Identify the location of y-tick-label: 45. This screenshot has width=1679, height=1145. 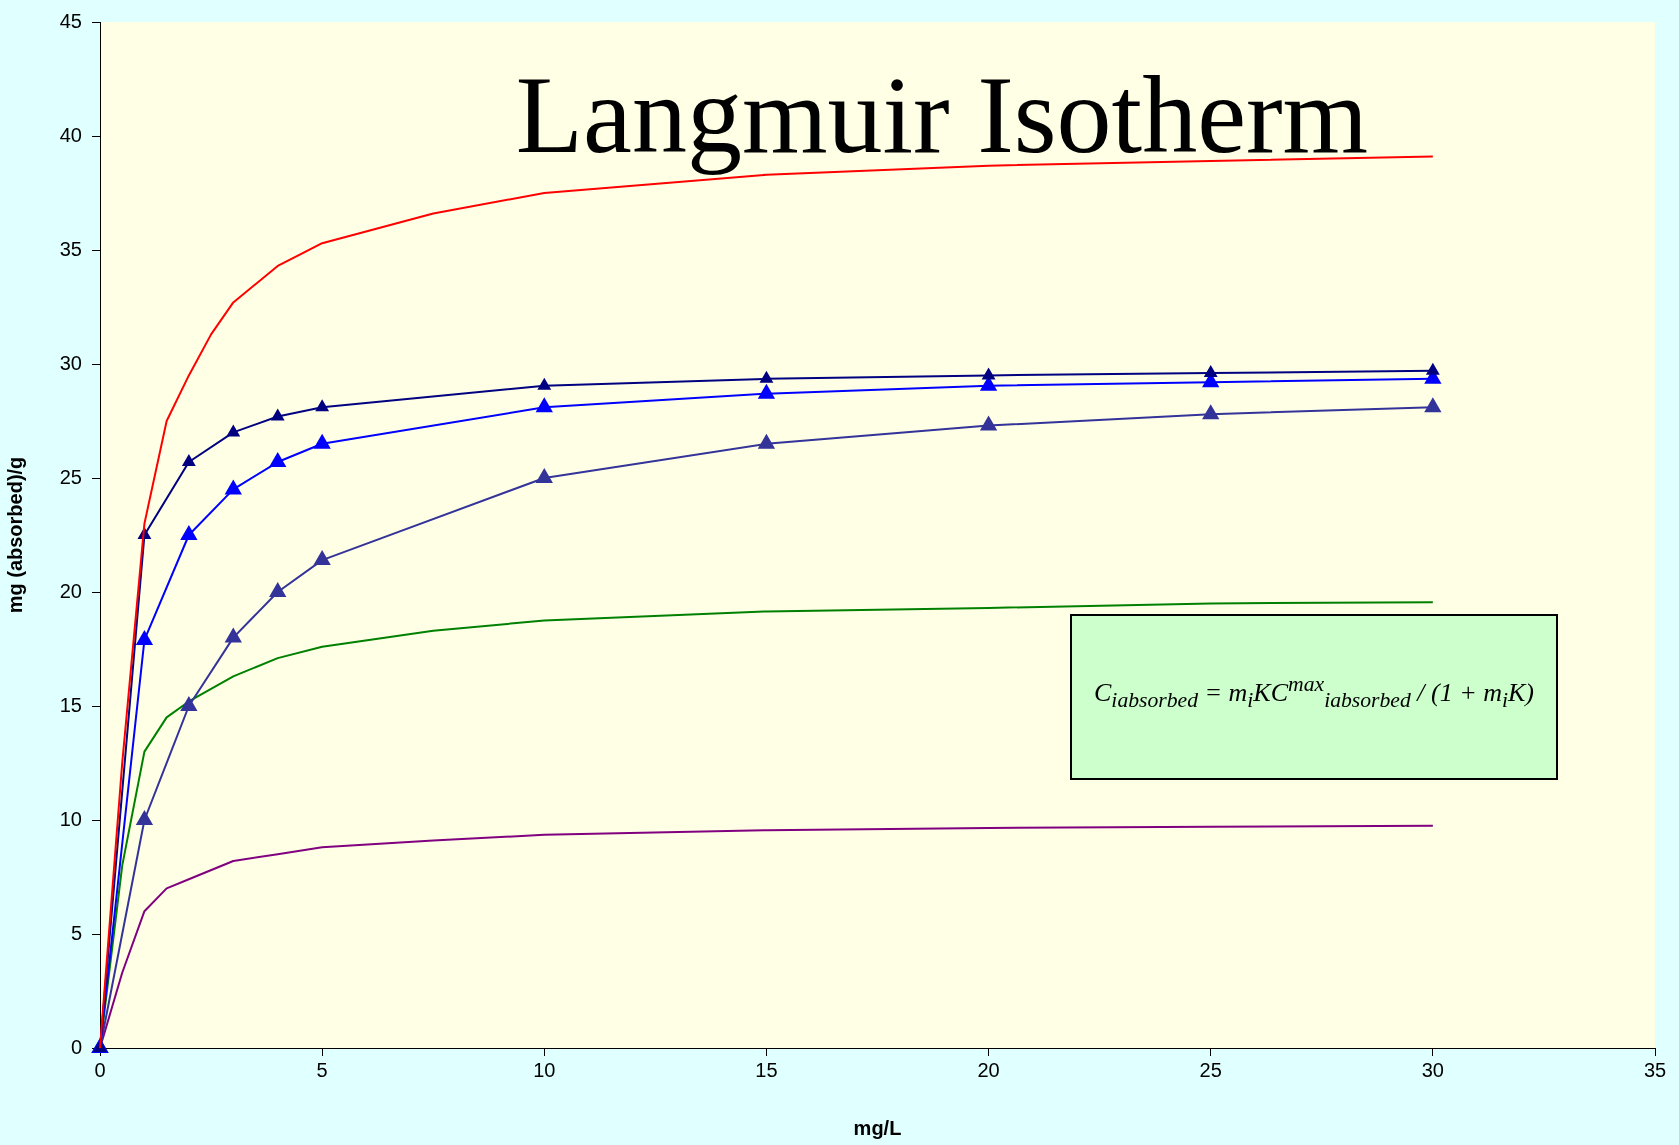
(70, 20).